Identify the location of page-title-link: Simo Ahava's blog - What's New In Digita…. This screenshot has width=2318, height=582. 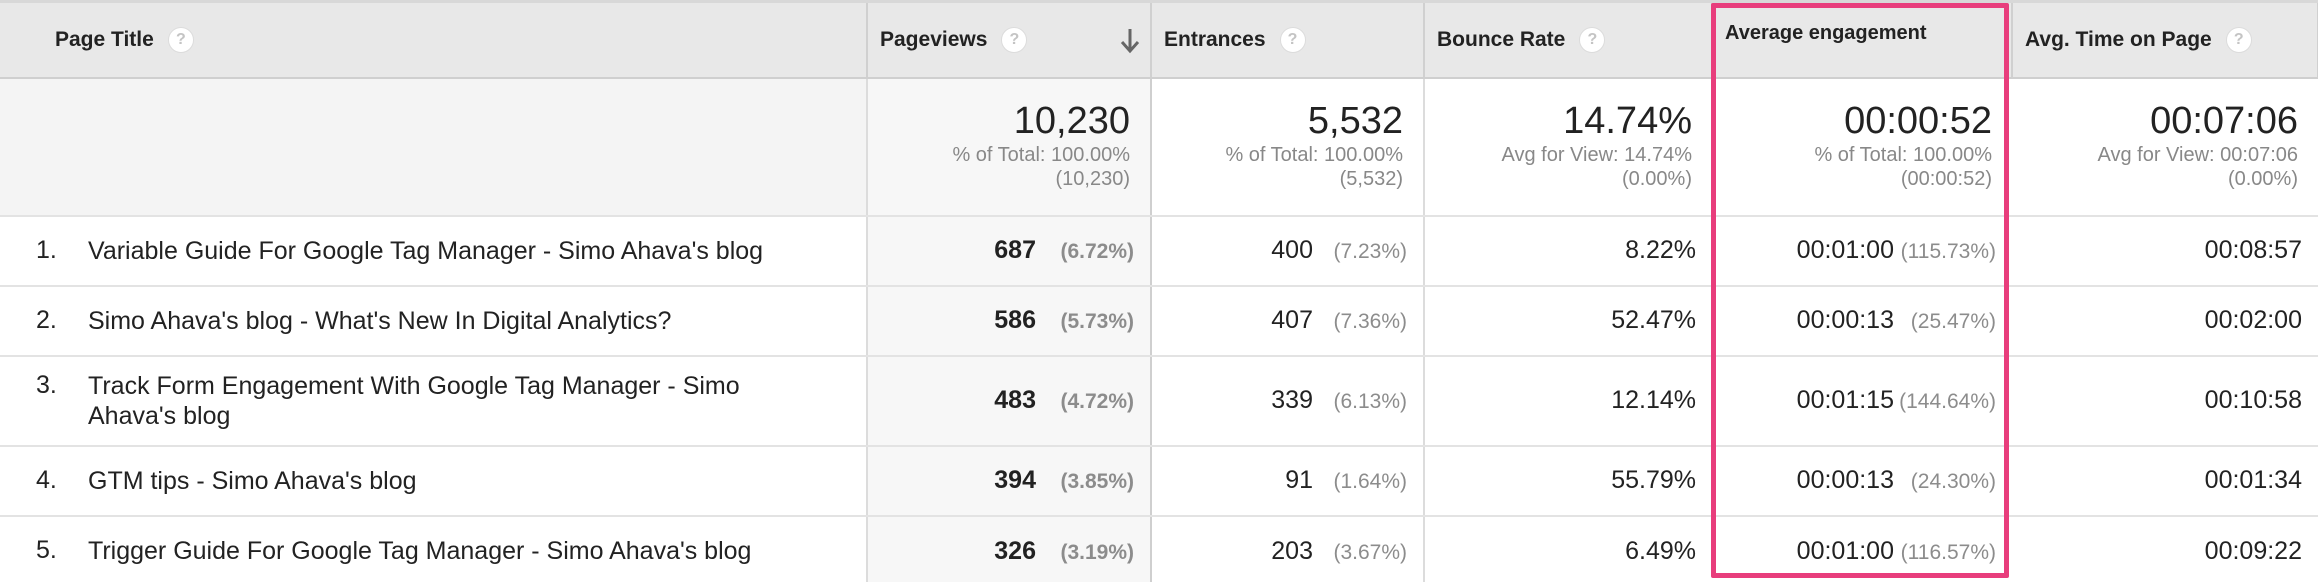
(380, 320).